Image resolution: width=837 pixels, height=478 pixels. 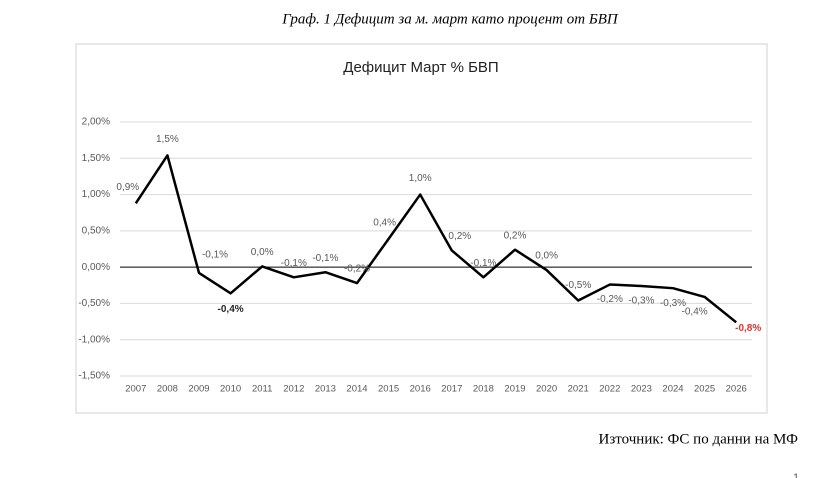 I want to click on x-tick-label: 2008, so click(x=167, y=389).